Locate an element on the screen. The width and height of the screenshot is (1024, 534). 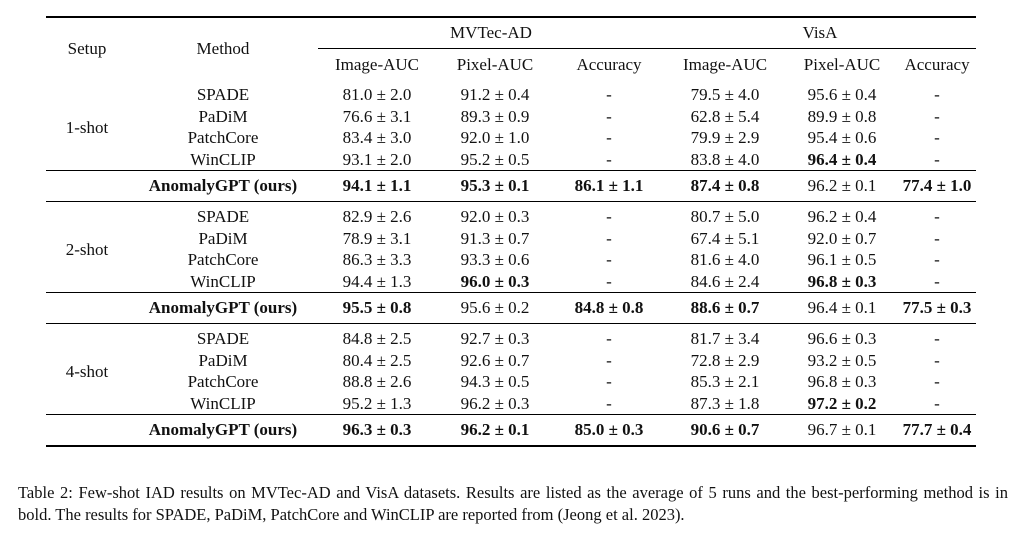
value-cell: 72.8 ± 2.9 is located at coordinates (725, 360).